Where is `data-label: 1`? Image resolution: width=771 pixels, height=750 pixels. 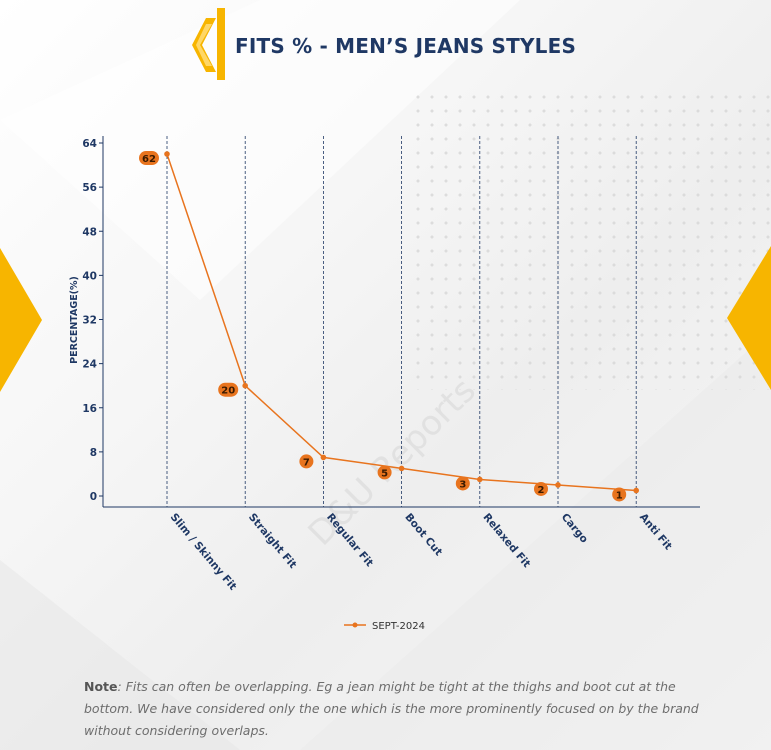 data-label: 1 is located at coordinates (619, 495).